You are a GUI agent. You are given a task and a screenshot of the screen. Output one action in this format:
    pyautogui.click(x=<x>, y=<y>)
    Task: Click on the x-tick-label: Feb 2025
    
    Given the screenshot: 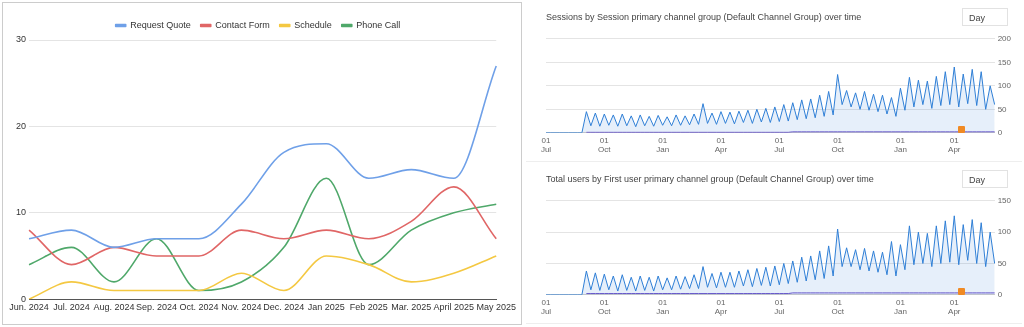 What is the action you would take?
    pyautogui.click(x=368, y=307)
    